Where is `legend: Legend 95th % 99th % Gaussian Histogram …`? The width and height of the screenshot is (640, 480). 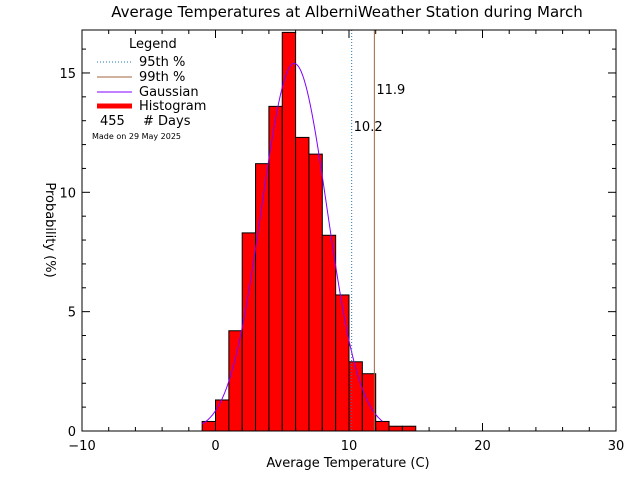
legend: Legend 95th % 99th % Gaussian Histogram … is located at coordinates (149, 89).